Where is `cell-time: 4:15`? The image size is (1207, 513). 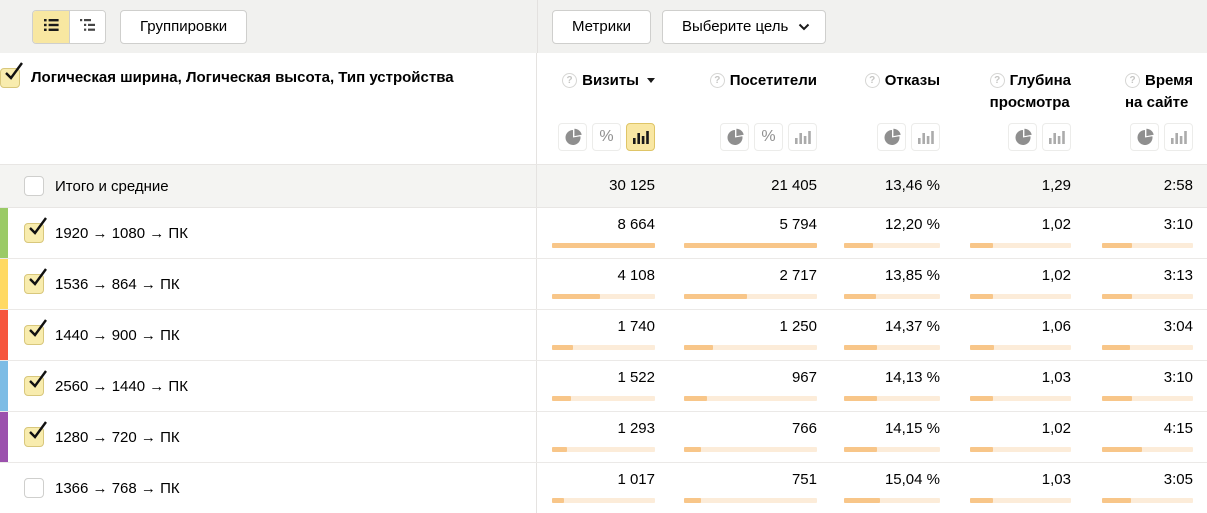
cell-time: 4:15 is located at coordinates (1178, 428).